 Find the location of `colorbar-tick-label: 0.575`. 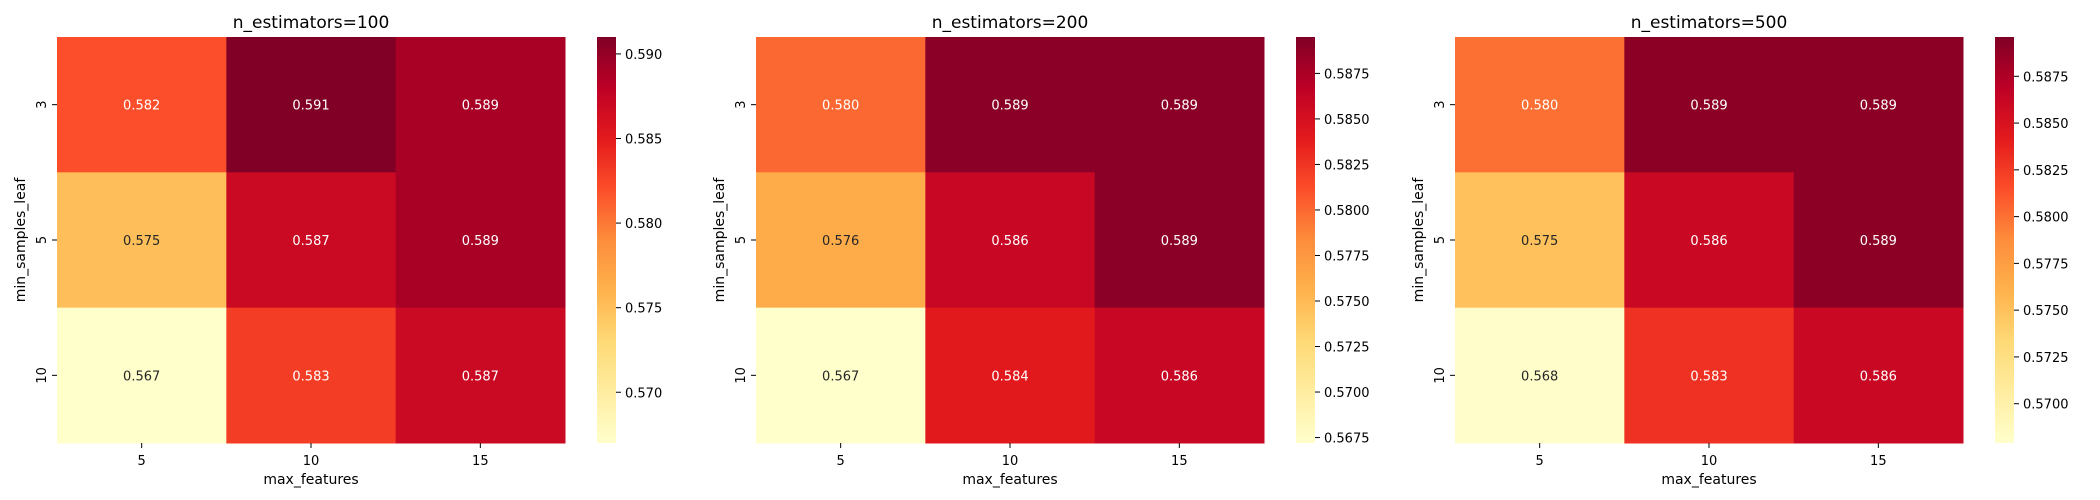

colorbar-tick-label: 0.575 is located at coordinates (643, 309).